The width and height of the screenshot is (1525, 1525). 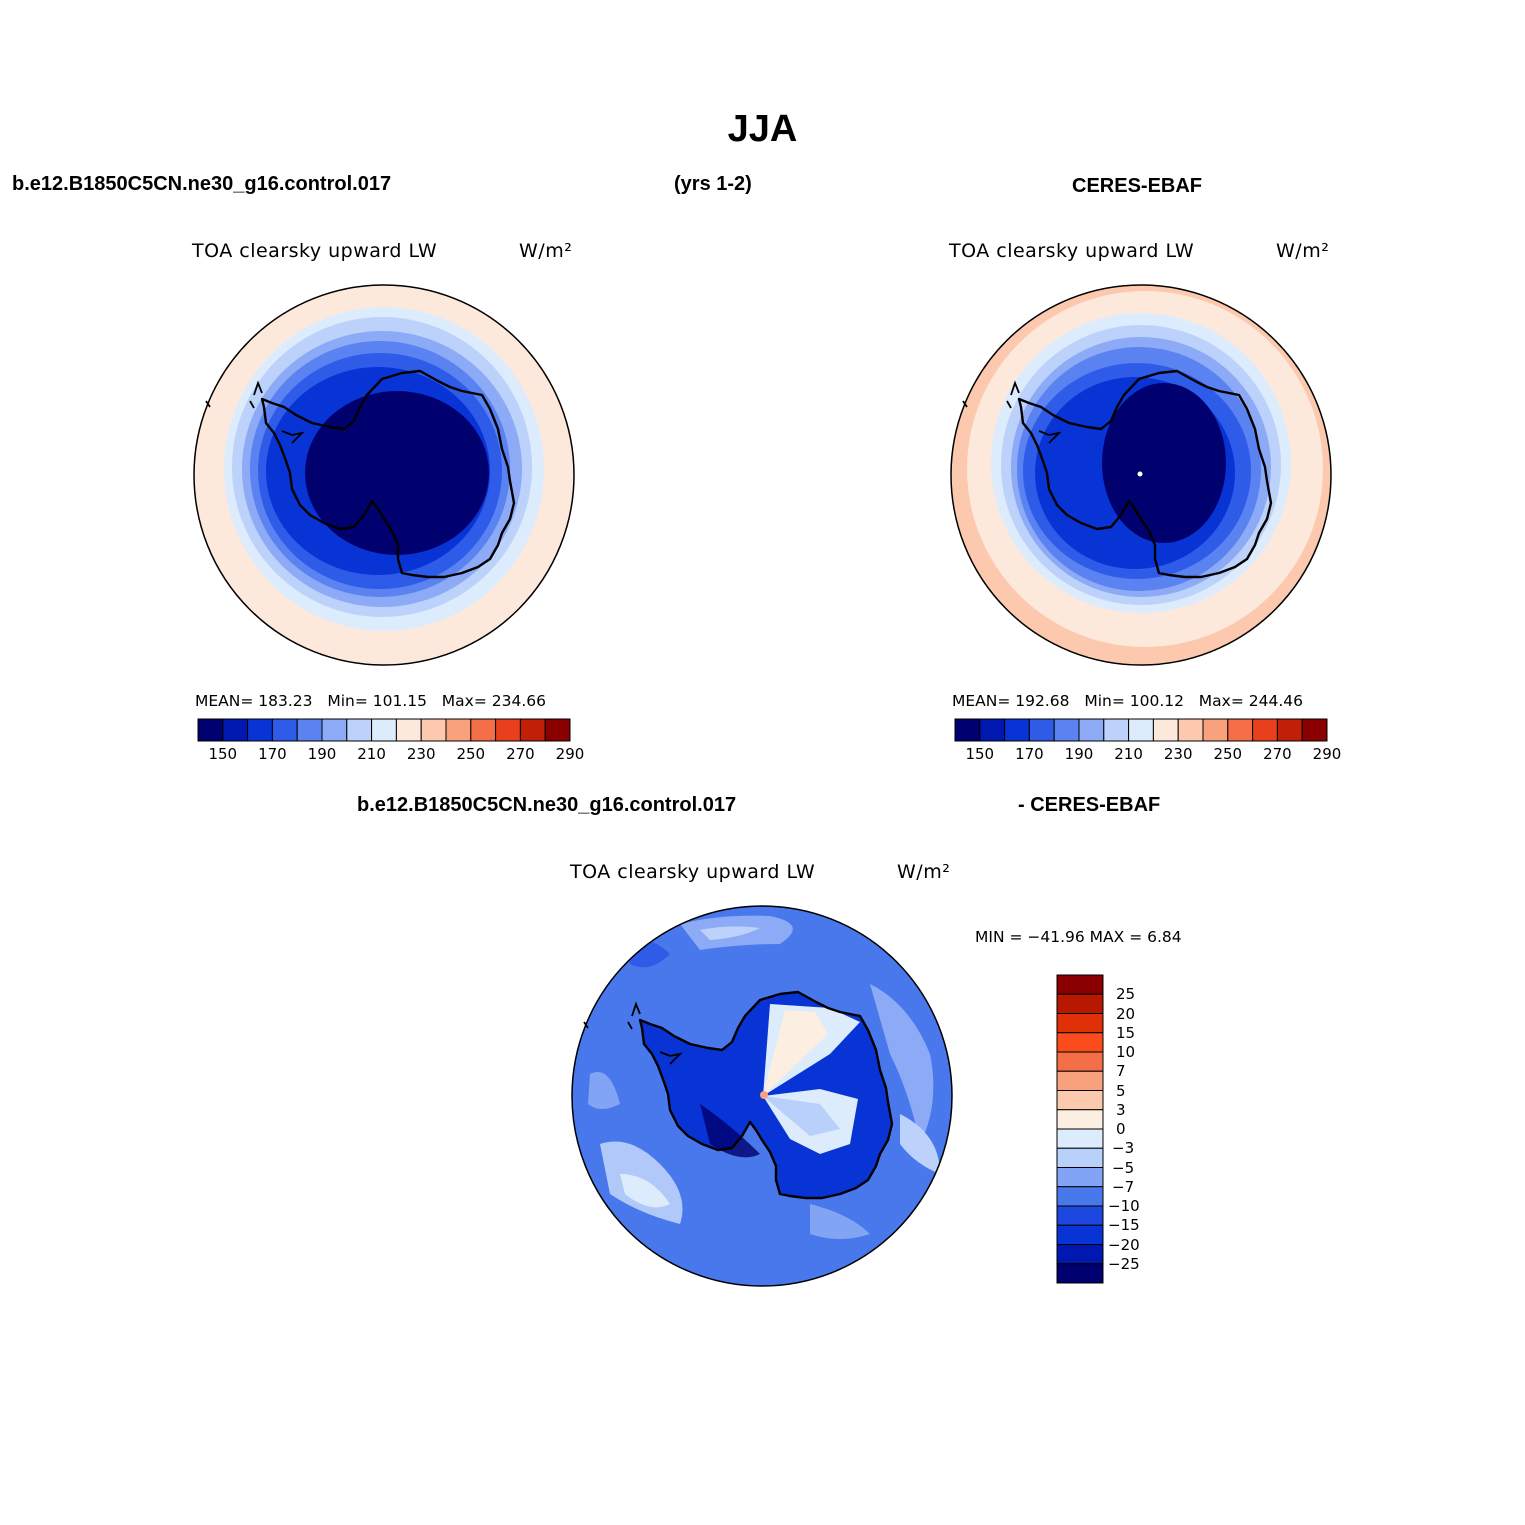 What do you see at coordinates (1121, 1090) in the screenshot?
I see `colorbar-tick-label: 5` at bounding box center [1121, 1090].